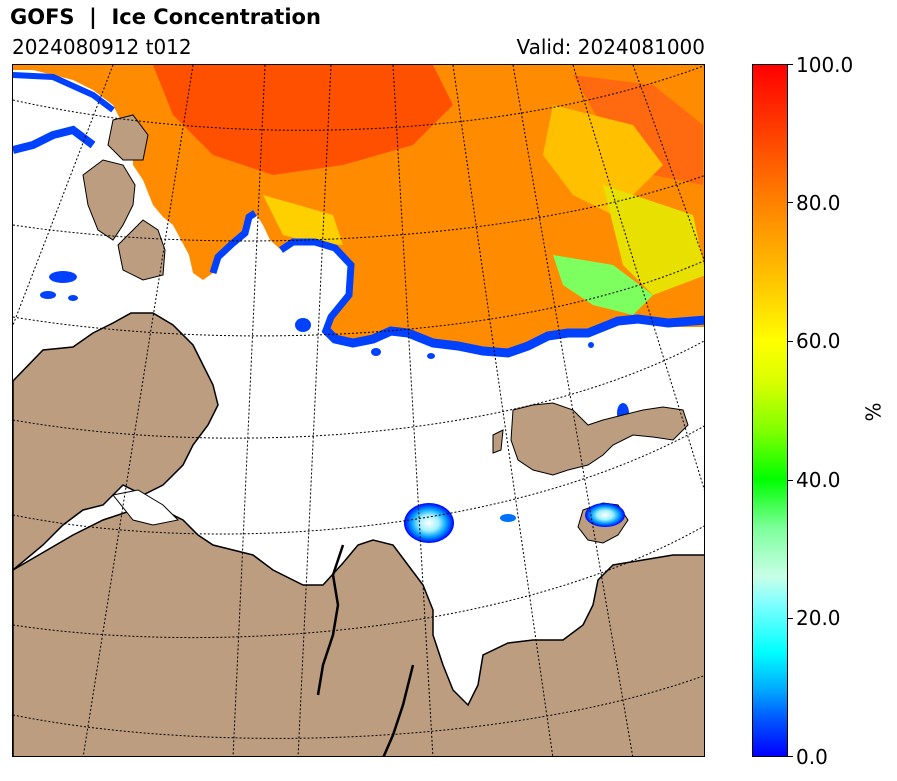 This screenshot has height=781, width=897. What do you see at coordinates (873, 412) in the screenshot?
I see `colorbar-unit-label: %` at bounding box center [873, 412].